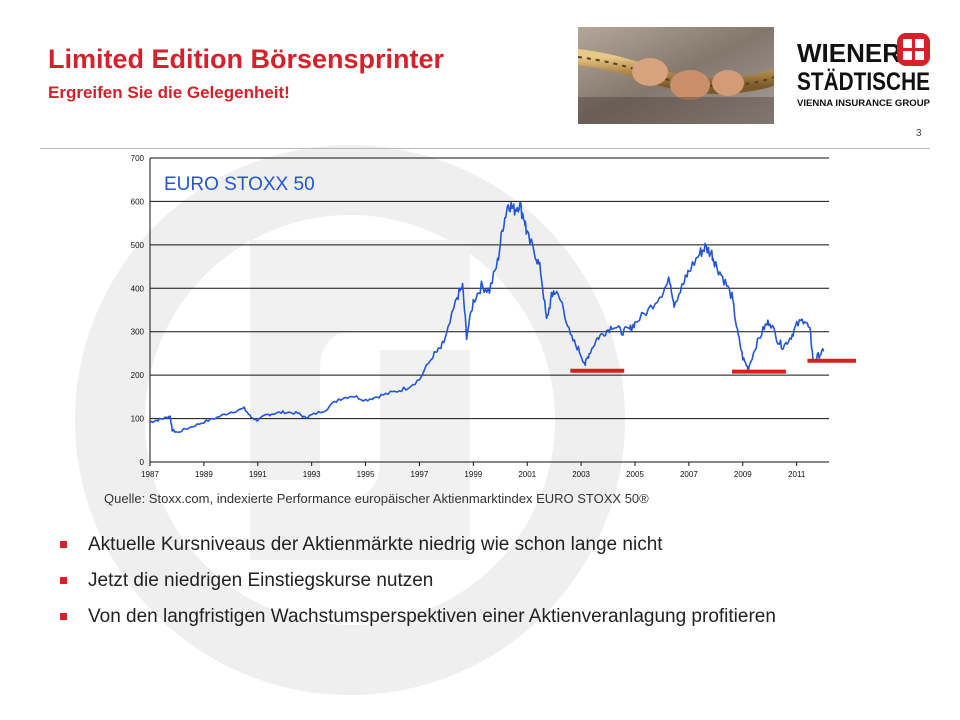 The image size is (960, 720). Describe the element at coordinates (863, 103) in the screenshot. I see `logo-text-line3: VIENNA INSURANCE GROUP` at that location.